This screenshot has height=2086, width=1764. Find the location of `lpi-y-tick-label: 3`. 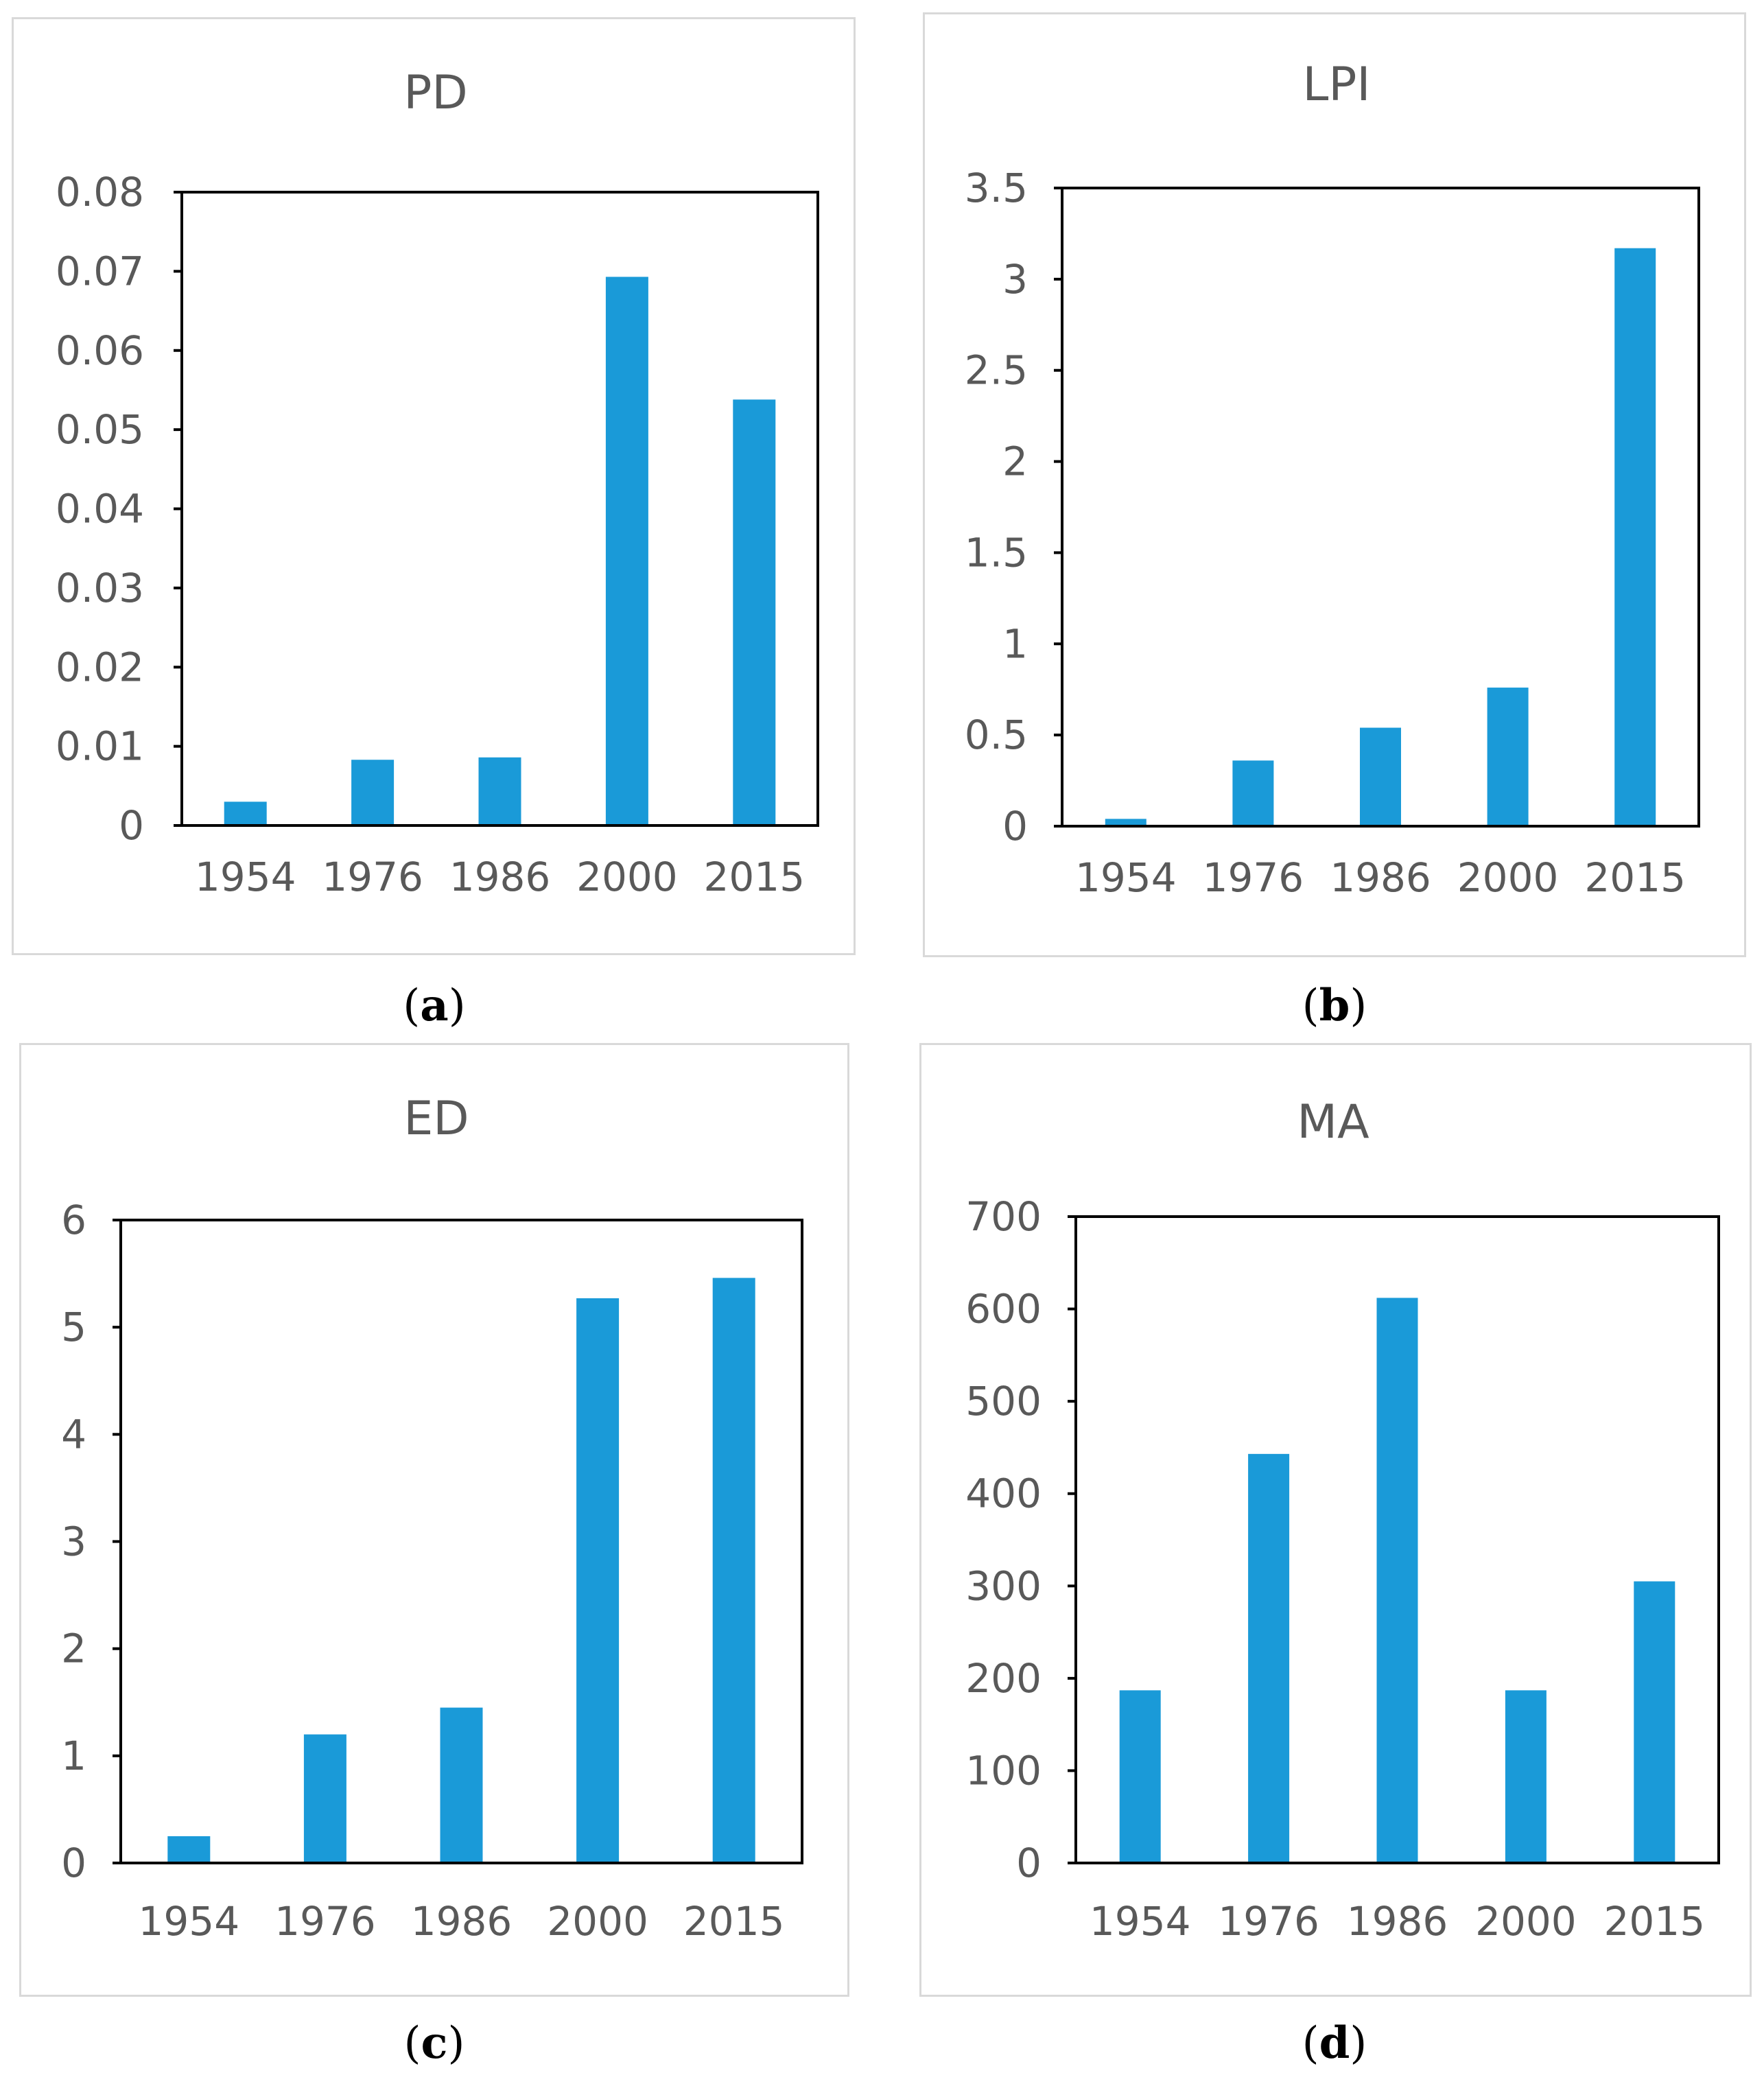

lpi-y-tick-label: 3 is located at coordinates (1015, 279).